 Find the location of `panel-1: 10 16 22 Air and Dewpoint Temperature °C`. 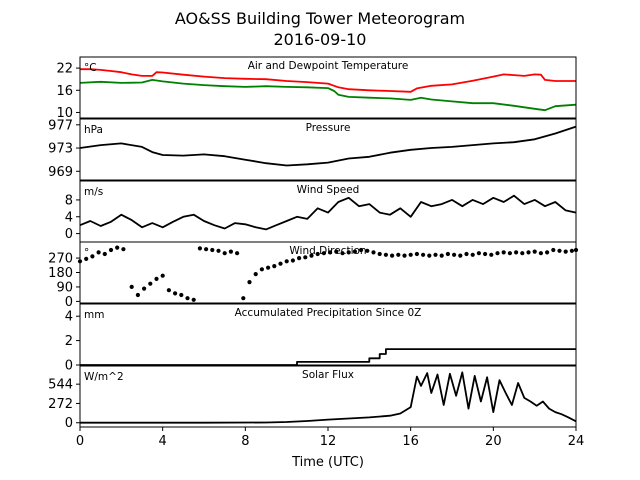

panel-1: 10 16 22 Air and Dewpoint Temperature °C is located at coordinates (316, 88).